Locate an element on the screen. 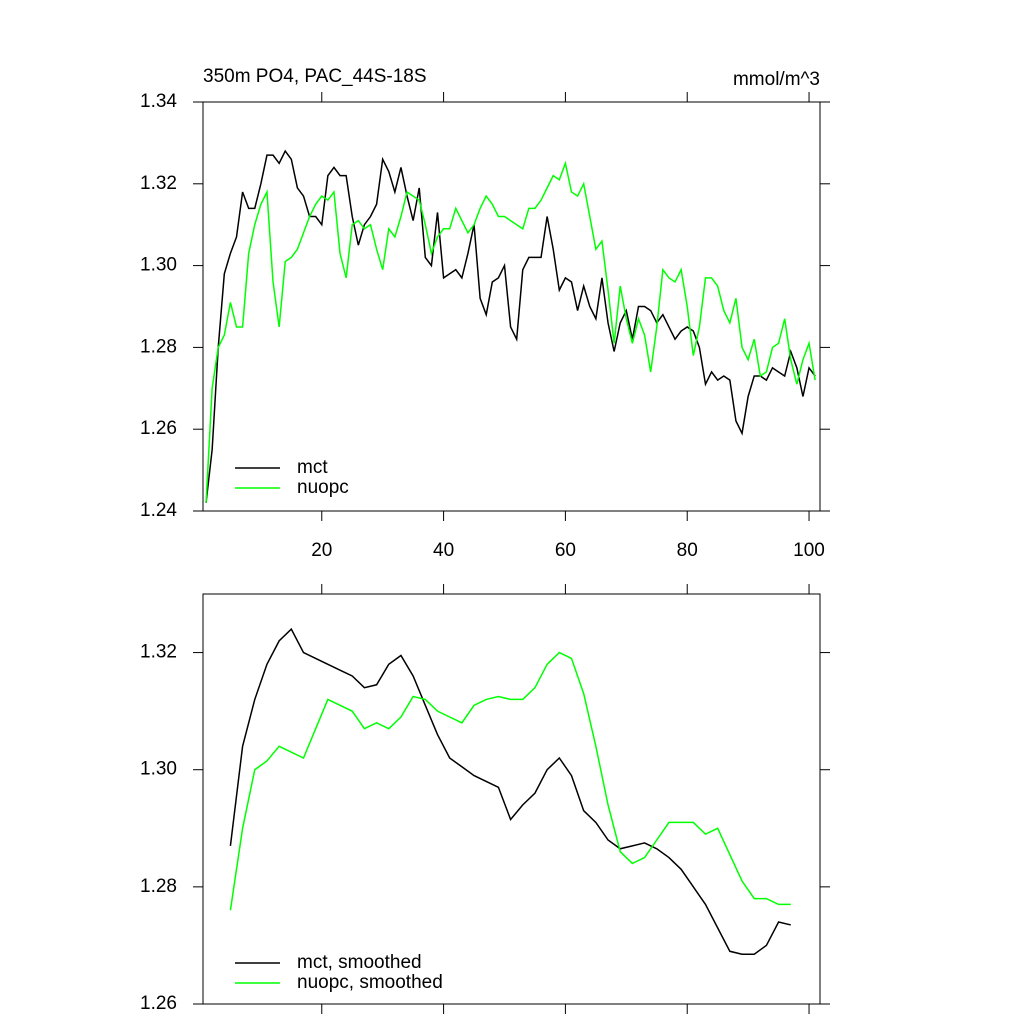 This screenshot has height=1024, width=1024. legend-label: nuopc, smoothed is located at coordinates (370, 982).